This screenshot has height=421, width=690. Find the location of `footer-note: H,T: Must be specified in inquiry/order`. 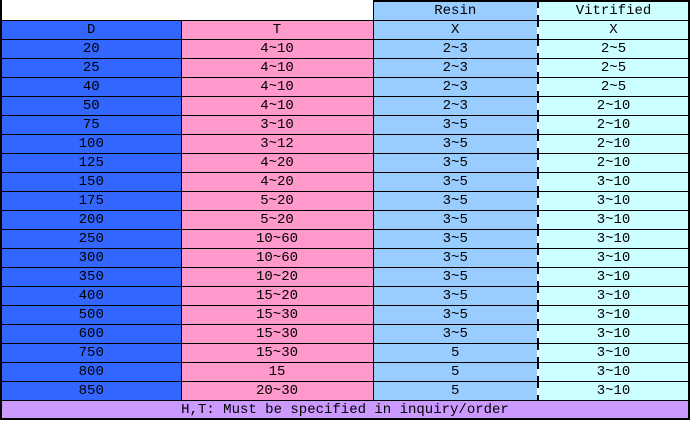

footer-note: H,T: Must be specified in inquiry/order is located at coordinates (345, 409).